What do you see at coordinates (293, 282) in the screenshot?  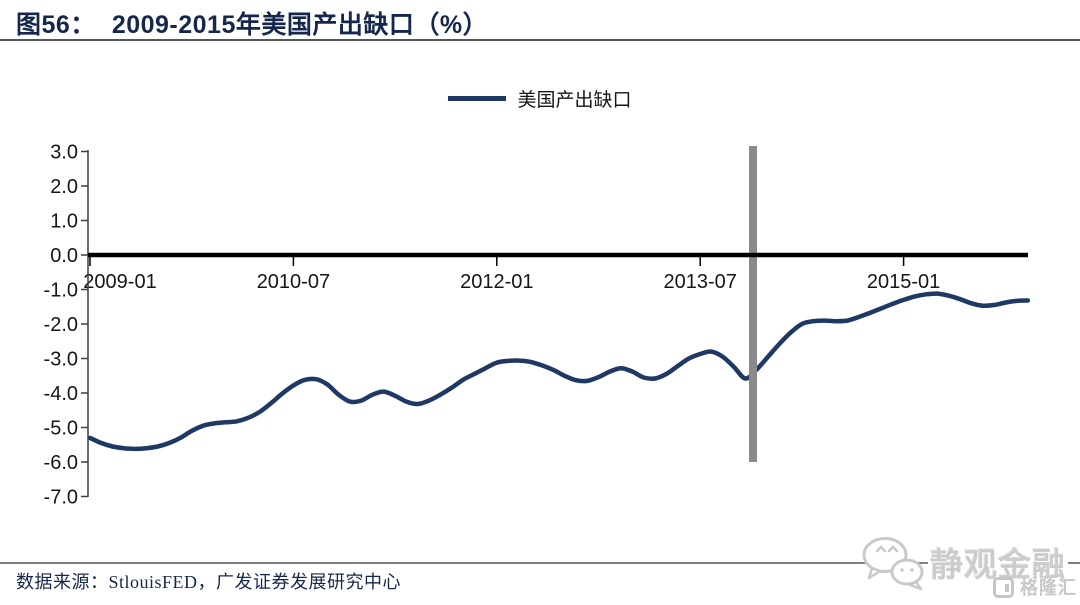 I see `x-tick-label: 2010-07` at bounding box center [293, 282].